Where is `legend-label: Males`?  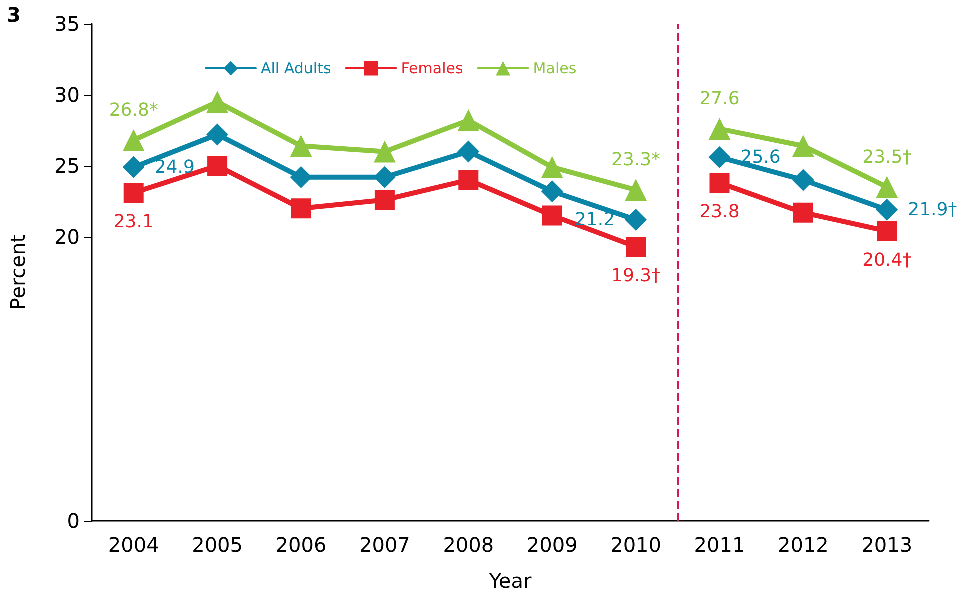
legend-label: Males is located at coordinates (555, 69).